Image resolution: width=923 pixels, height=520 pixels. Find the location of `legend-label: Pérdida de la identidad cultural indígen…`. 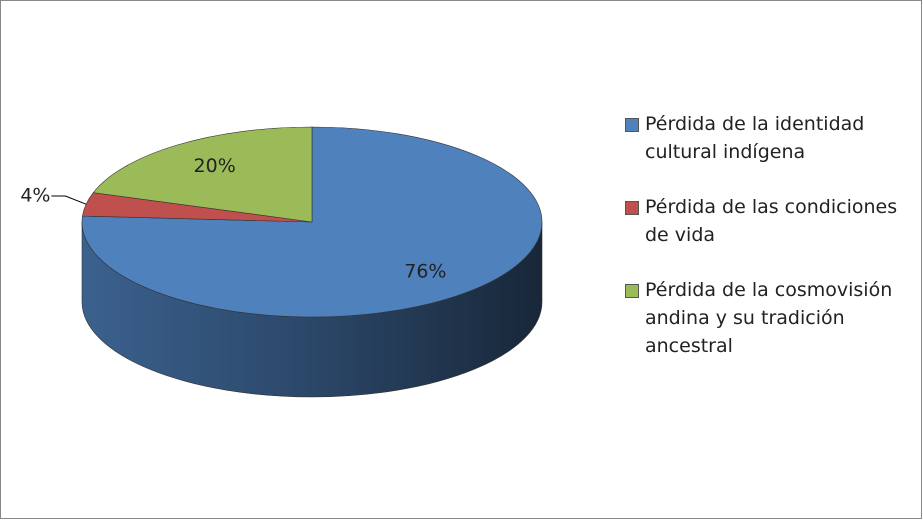

legend-label: Pérdida de la identidad cultural indígen… is located at coordinates (755, 138).